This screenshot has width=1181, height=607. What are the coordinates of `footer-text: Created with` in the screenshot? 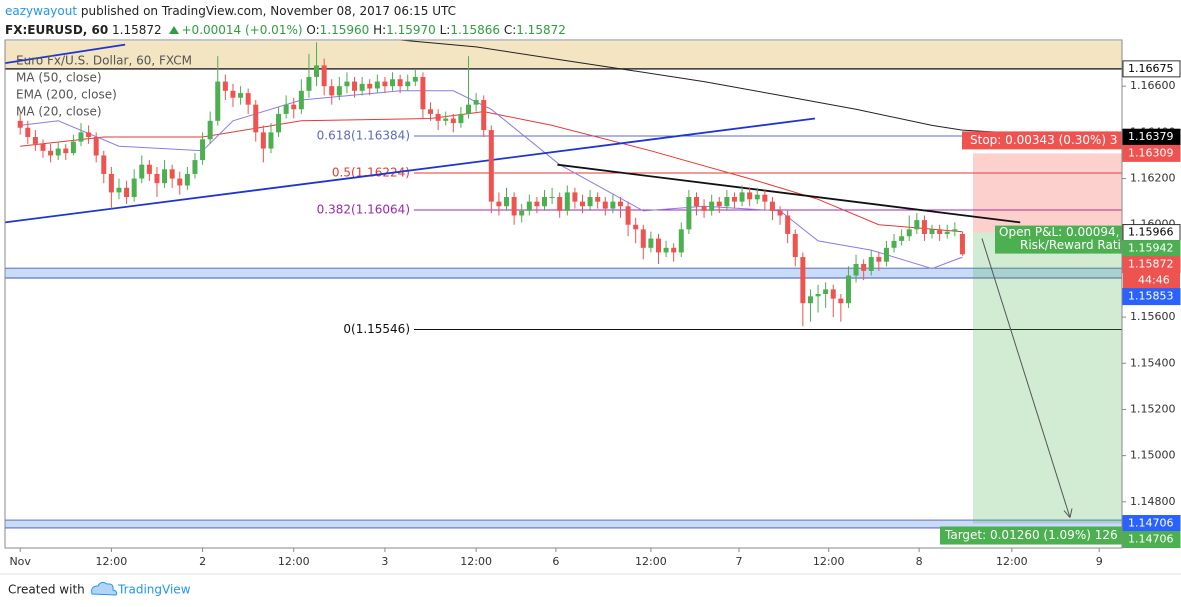 It's located at (46, 590).